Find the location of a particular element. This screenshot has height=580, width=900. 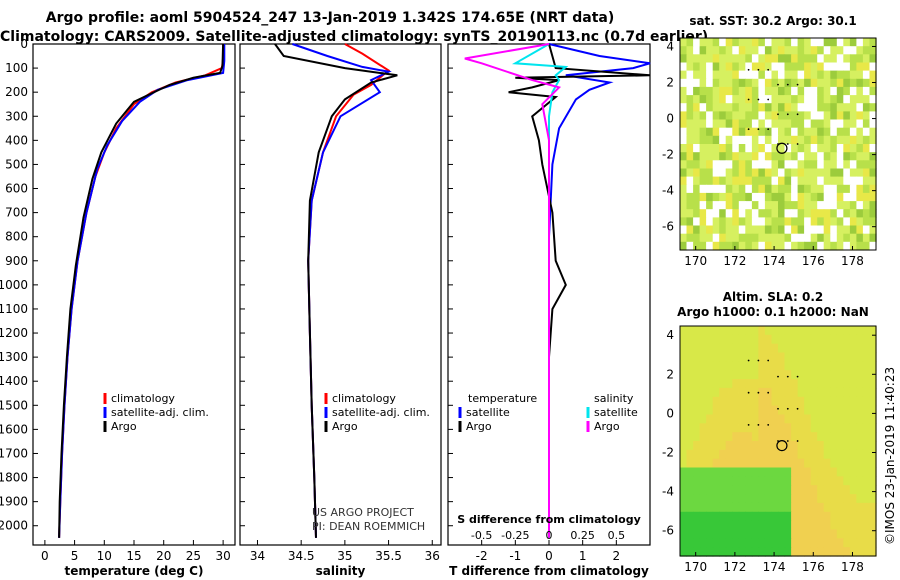

x-tick-label-secondary: 0.5 is located at coordinates (617, 535).